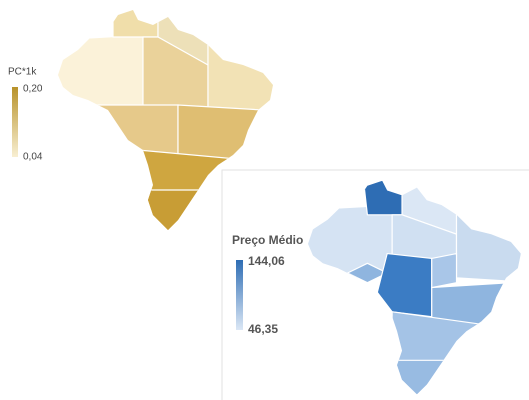 This screenshot has width=529, height=400. Describe the element at coordinates (22, 72) in the screenshot. I see `legend-title: PC*1k` at that location.